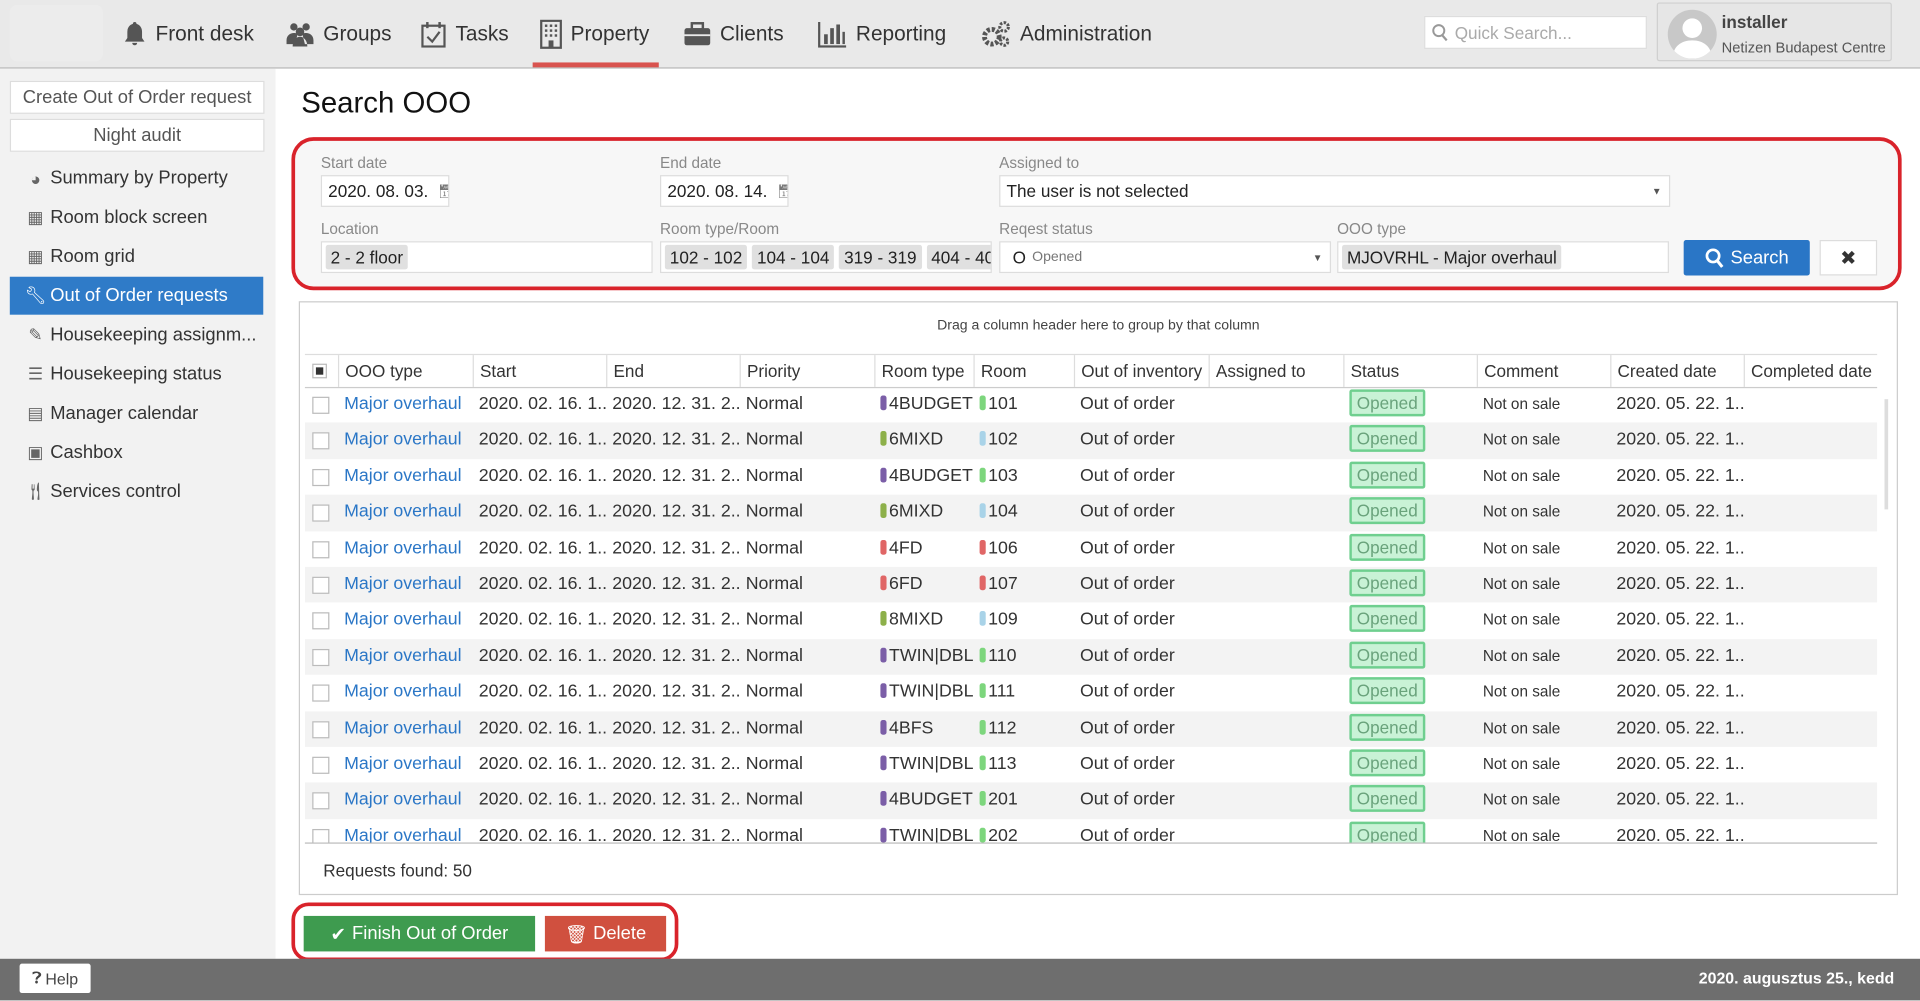 The height and width of the screenshot is (1001, 1920). What do you see at coordinates (733, 33) in the screenshot?
I see `nav-clients: Clients` at bounding box center [733, 33].